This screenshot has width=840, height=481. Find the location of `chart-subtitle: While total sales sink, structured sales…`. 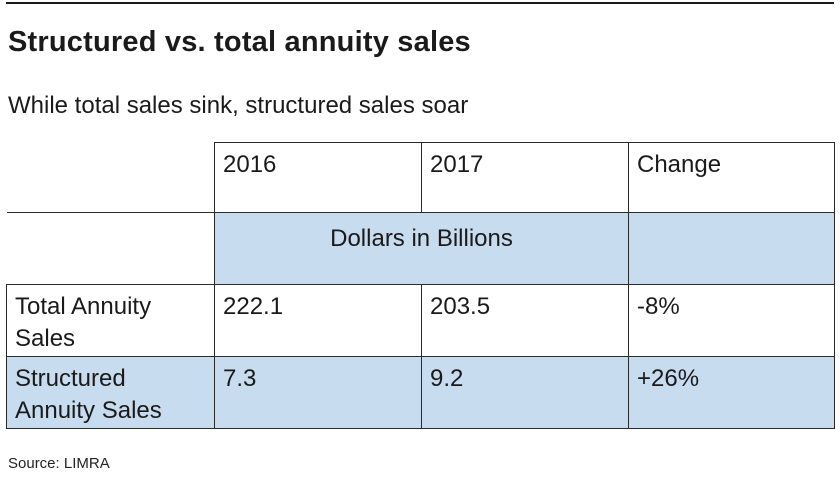

chart-subtitle: While total sales sink, structured sales… is located at coordinates (238, 105).